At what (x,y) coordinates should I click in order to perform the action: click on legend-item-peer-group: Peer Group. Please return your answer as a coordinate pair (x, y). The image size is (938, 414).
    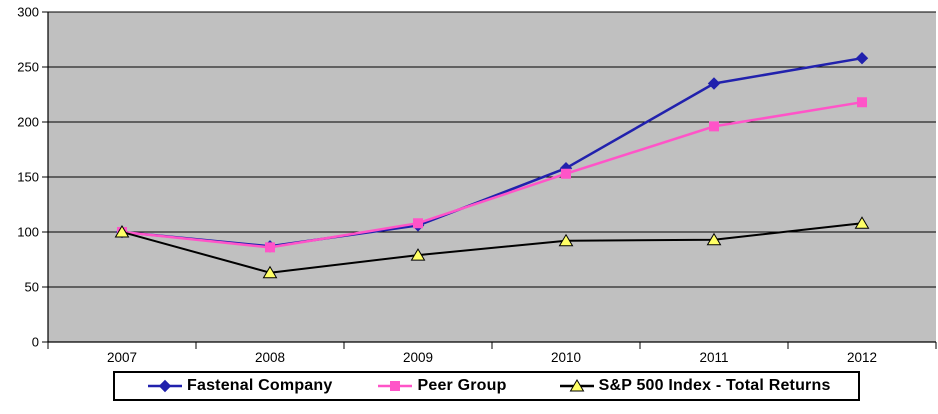
    Looking at the image, I should click on (442, 386).